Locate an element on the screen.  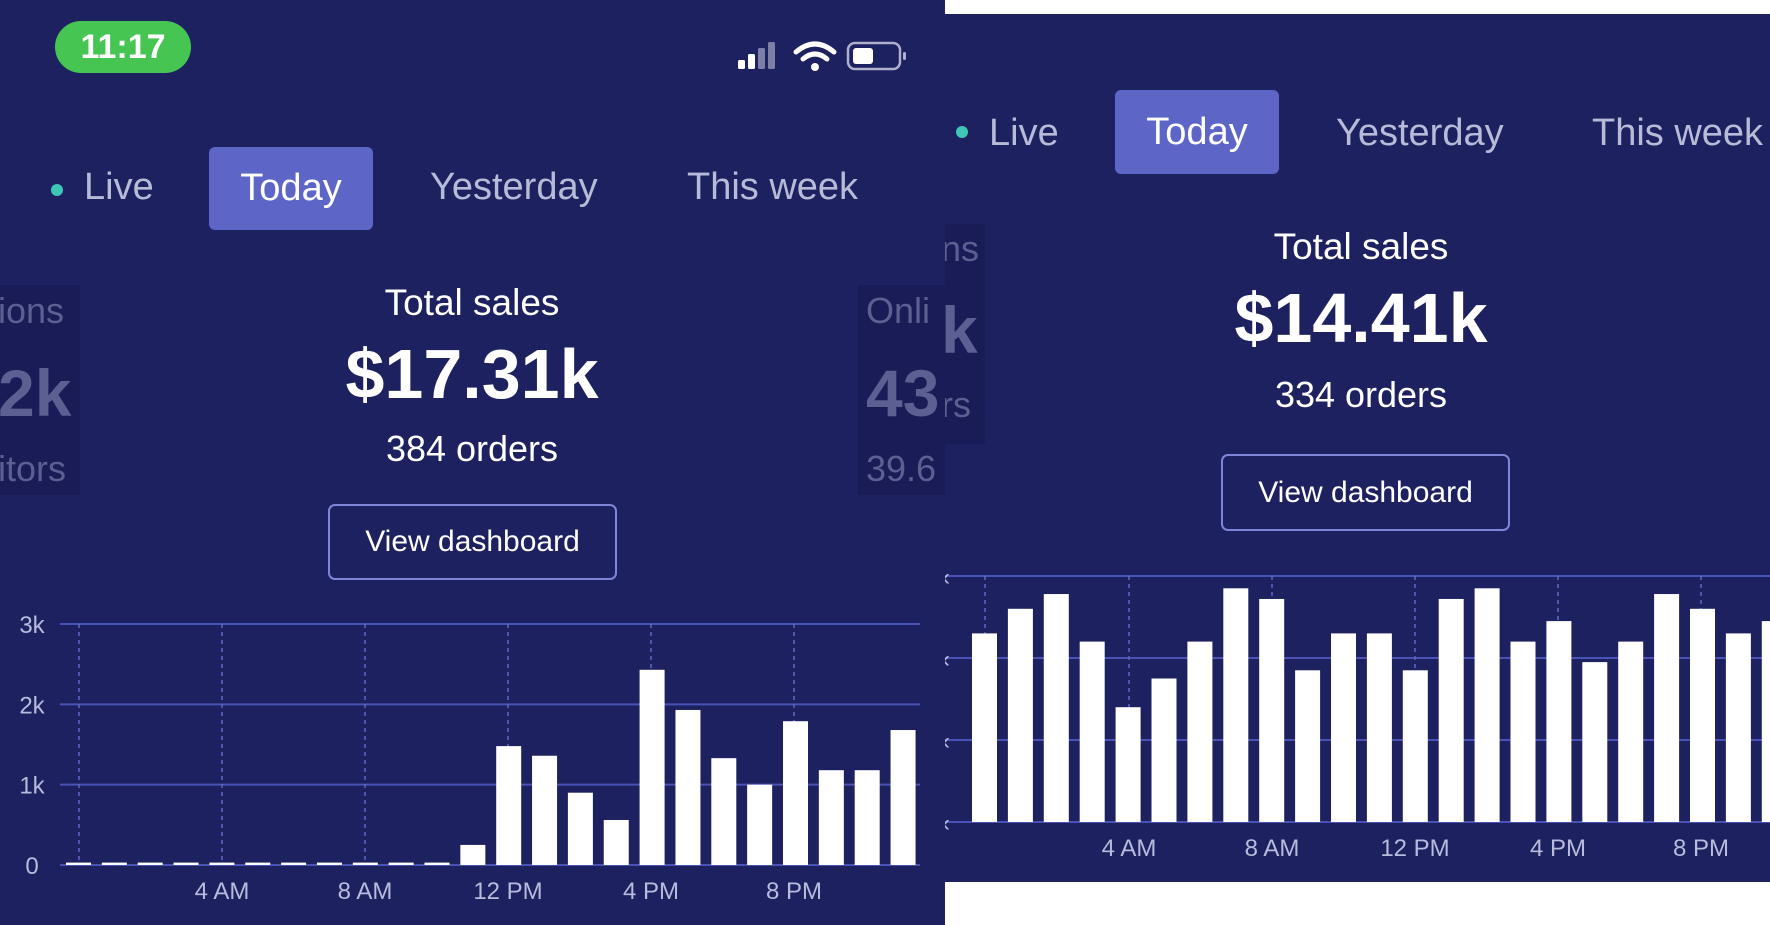
battery-icon is located at coordinates (876, 56).